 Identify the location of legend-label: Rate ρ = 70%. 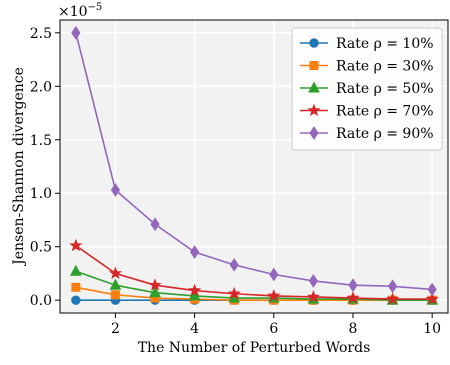
(385, 112).